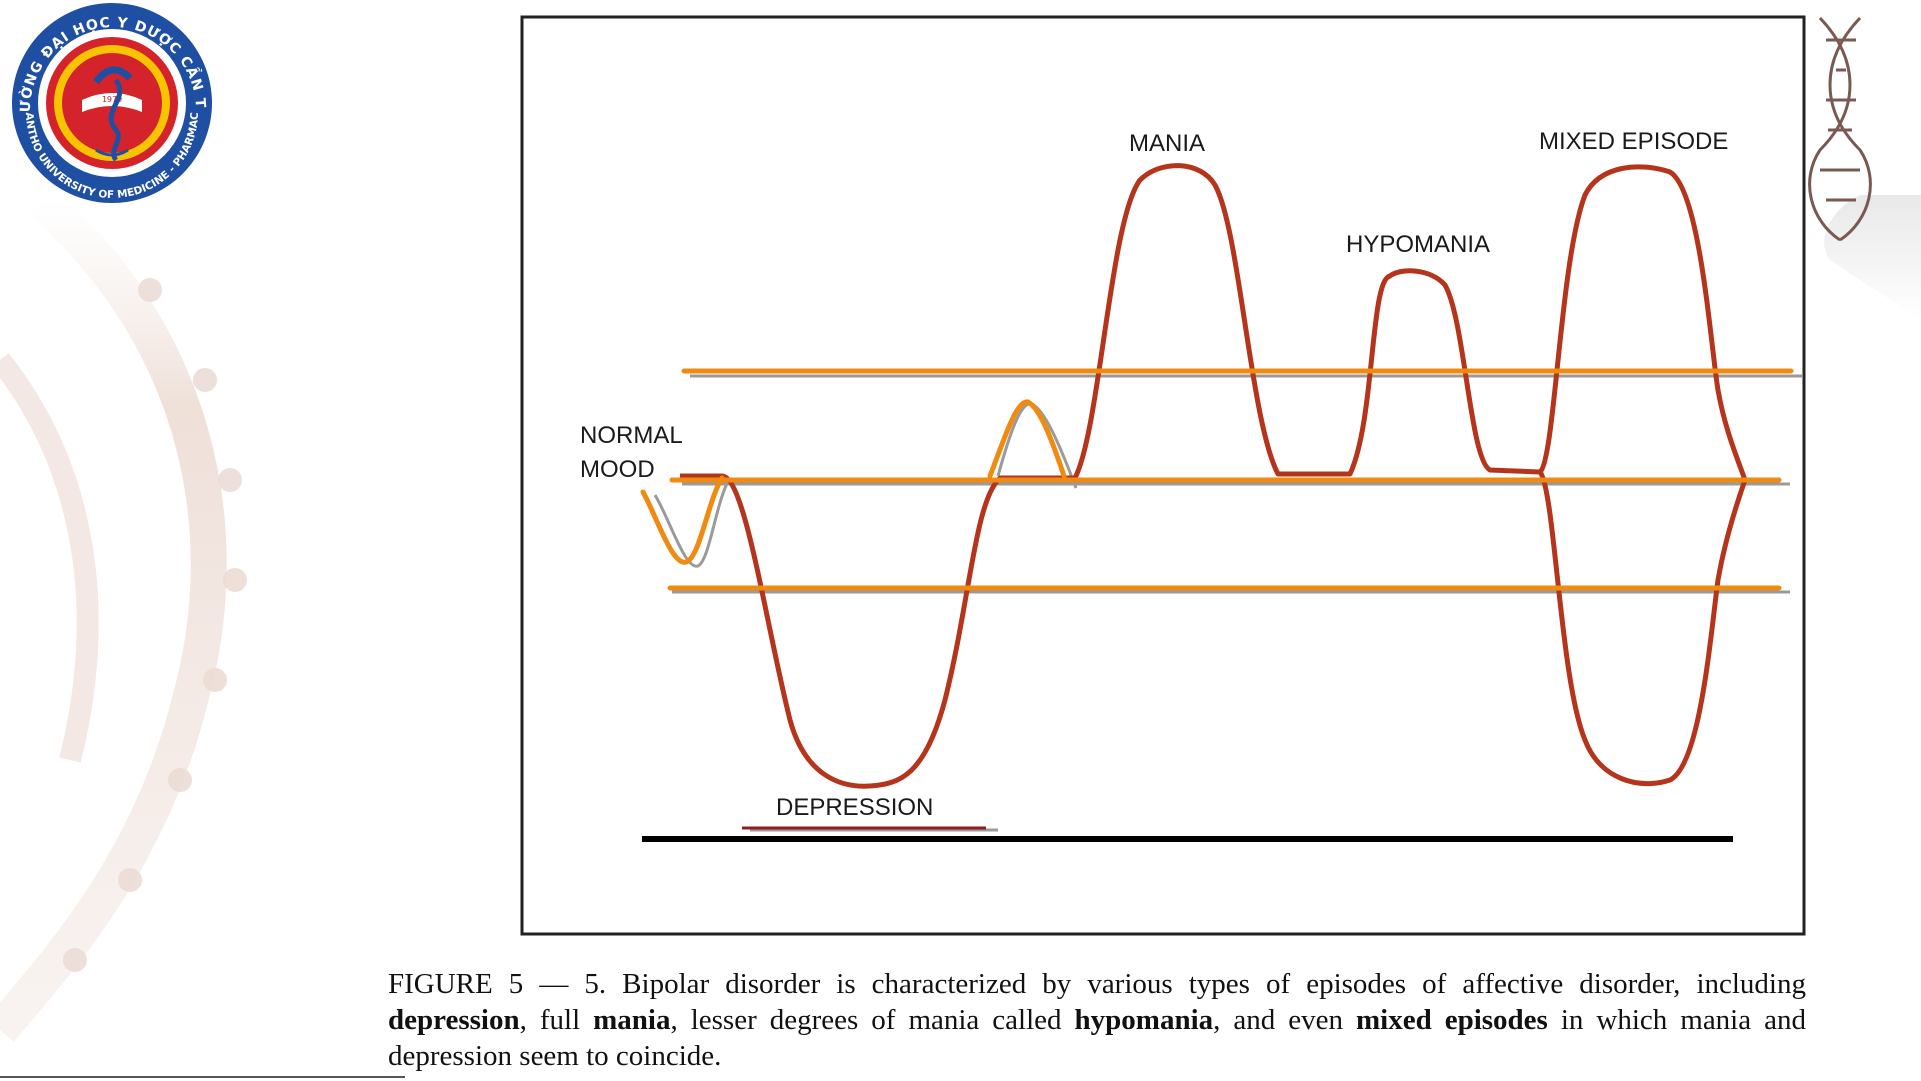  Describe the element at coordinates (1167, 143) in the screenshot. I see `label-mania: MANIA` at that location.